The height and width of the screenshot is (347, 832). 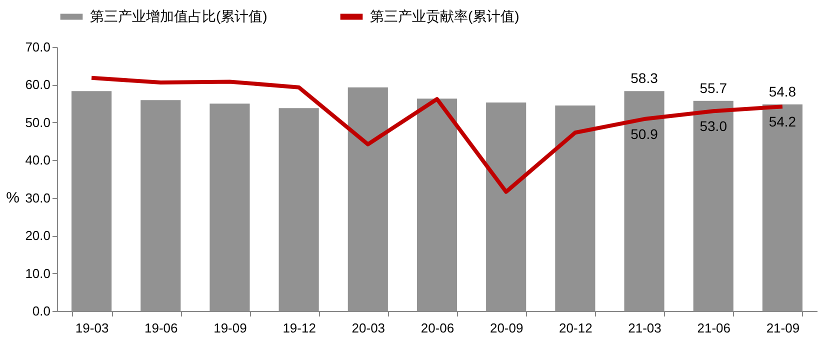 I want to click on y-tick-label: 40.0, so click(x=37, y=160).